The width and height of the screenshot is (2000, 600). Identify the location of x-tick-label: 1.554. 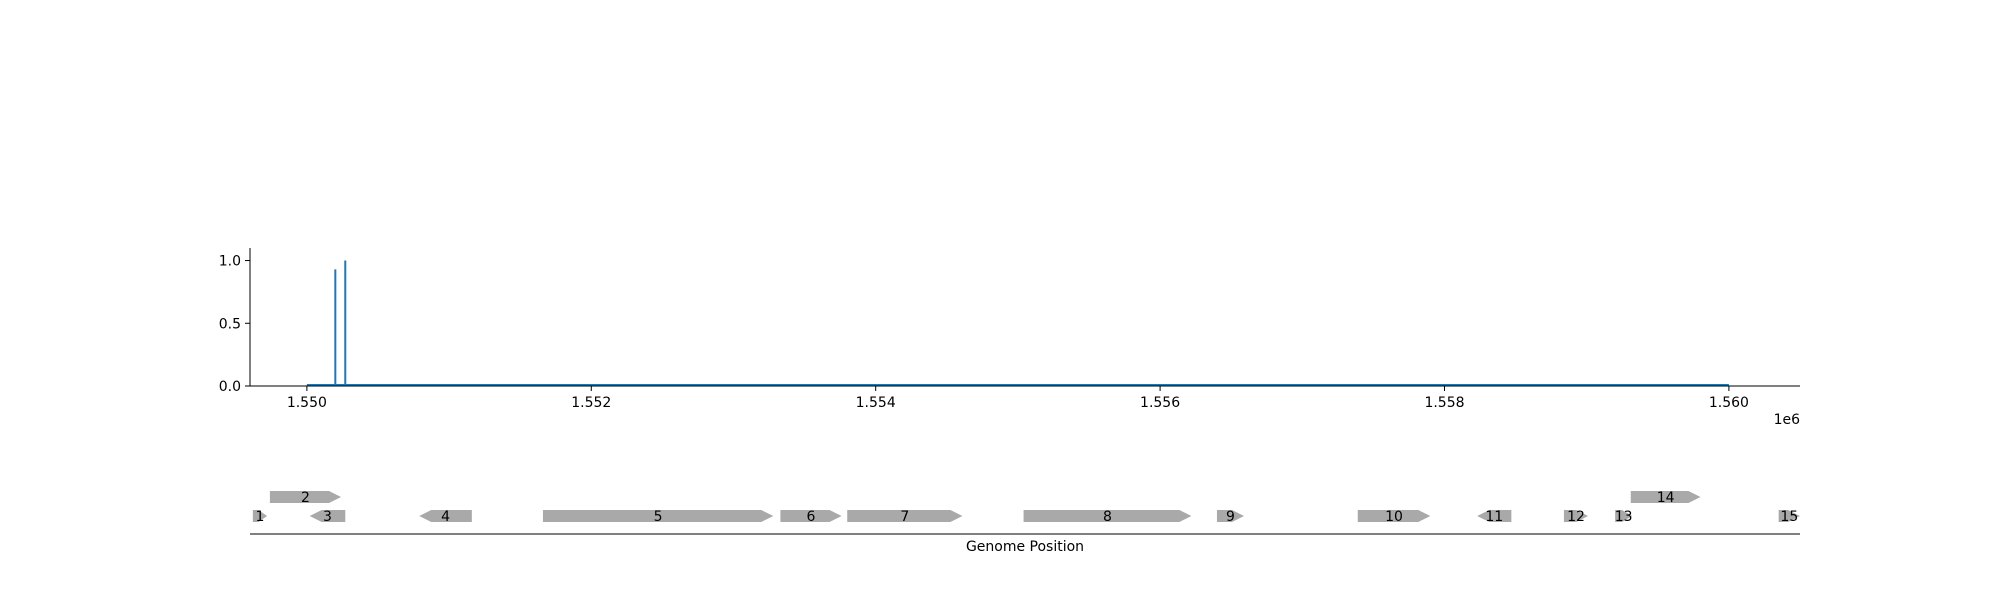
(876, 403).